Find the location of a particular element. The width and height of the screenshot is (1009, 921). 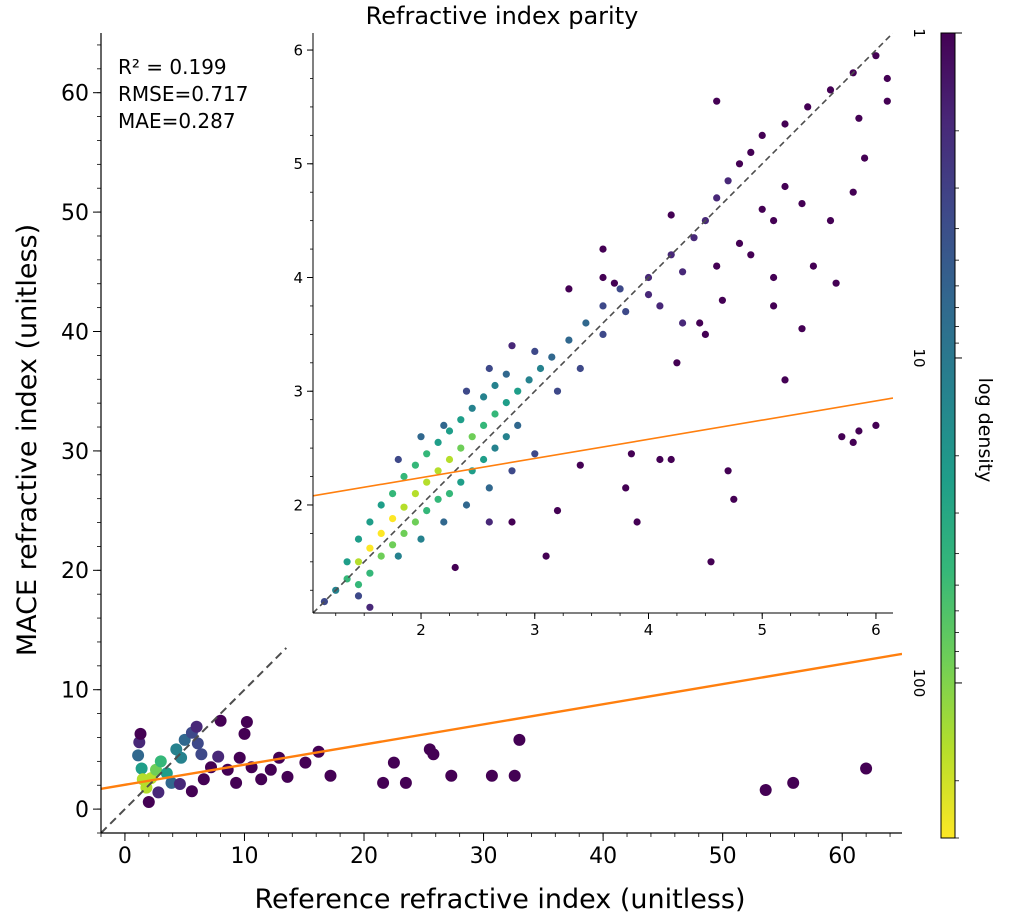

main-y-ticks: 0 10 20 30 40 50 60 is located at coordinates (81, 439).